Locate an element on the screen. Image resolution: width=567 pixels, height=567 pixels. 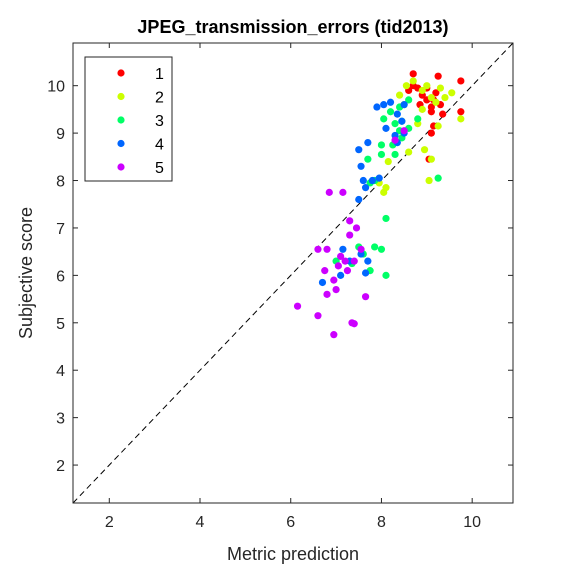
y-tick-label: 10 is located at coordinates (56, 87).